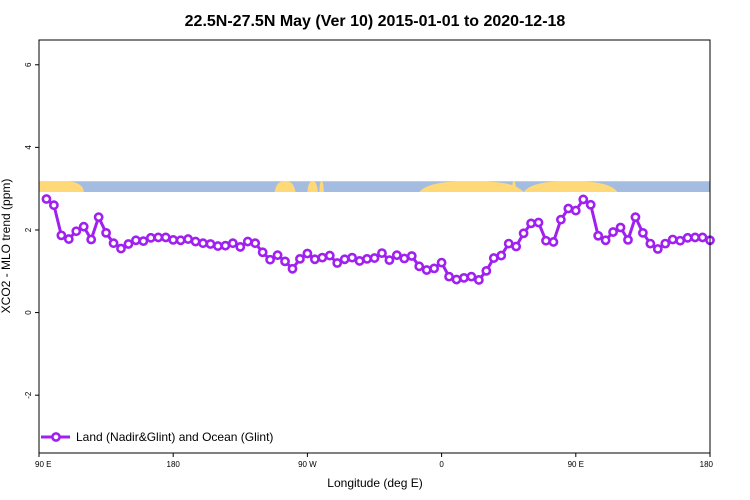 Image resolution: width=750 pixels, height=500 pixels. Describe the element at coordinates (374, 461) in the screenshot. I see `x-axis: 90 E 180 90 W 0 90 E 180` at that location.